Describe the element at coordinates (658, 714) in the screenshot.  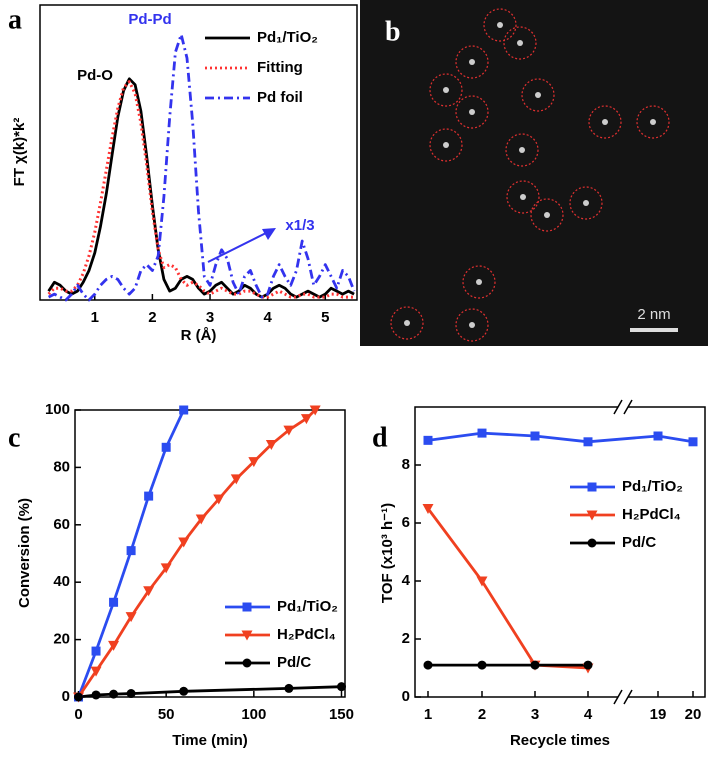
I see `x-tick-label: 19` at that location.